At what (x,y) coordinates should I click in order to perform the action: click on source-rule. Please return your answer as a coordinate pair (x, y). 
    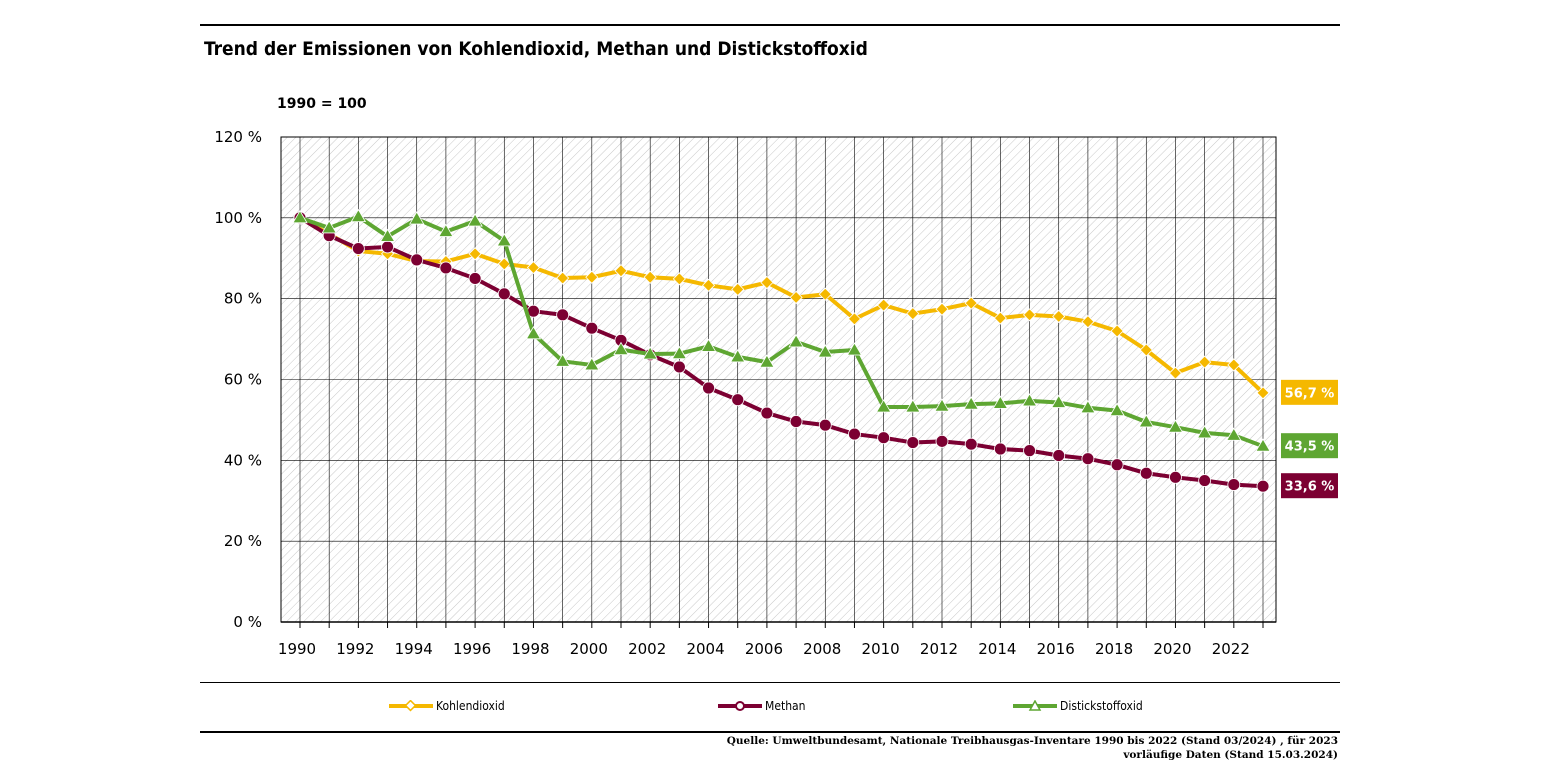
    Looking at the image, I should click on (770, 732).